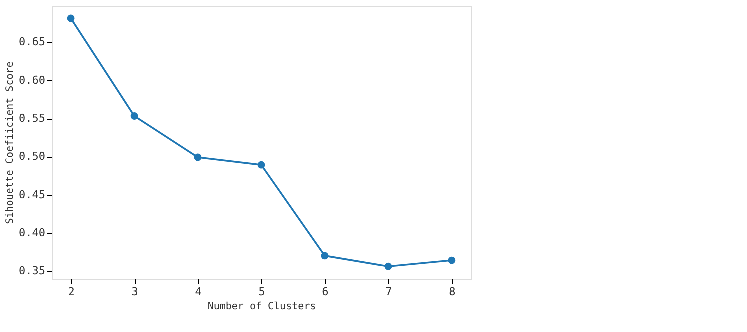  Describe the element at coordinates (32, 80) in the screenshot. I see `y-tick-label: 0.60` at that location.